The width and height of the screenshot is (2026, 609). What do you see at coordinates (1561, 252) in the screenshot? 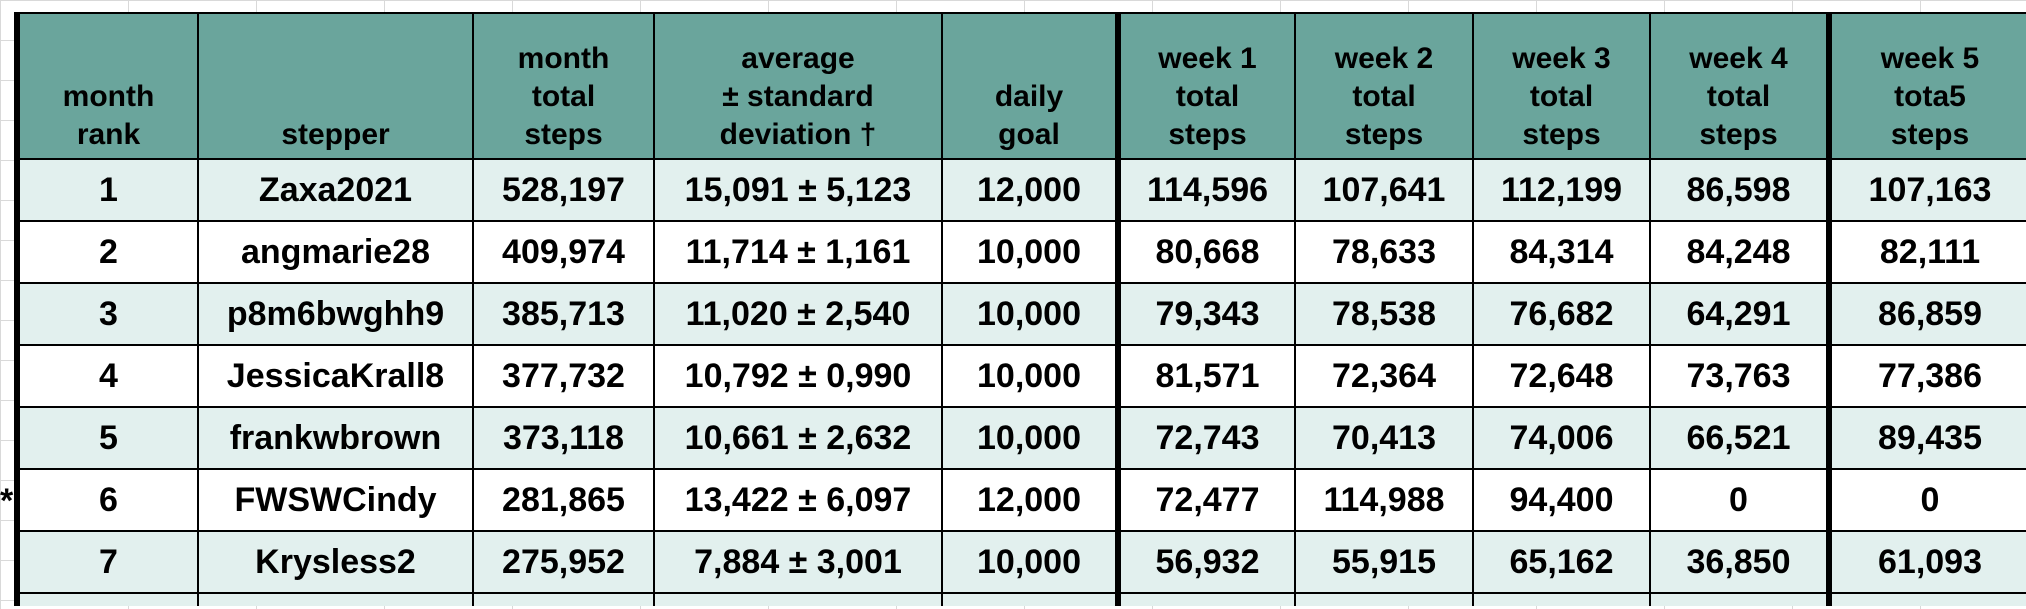
I see `cell-week-3: 84,314` at bounding box center [1561, 252].